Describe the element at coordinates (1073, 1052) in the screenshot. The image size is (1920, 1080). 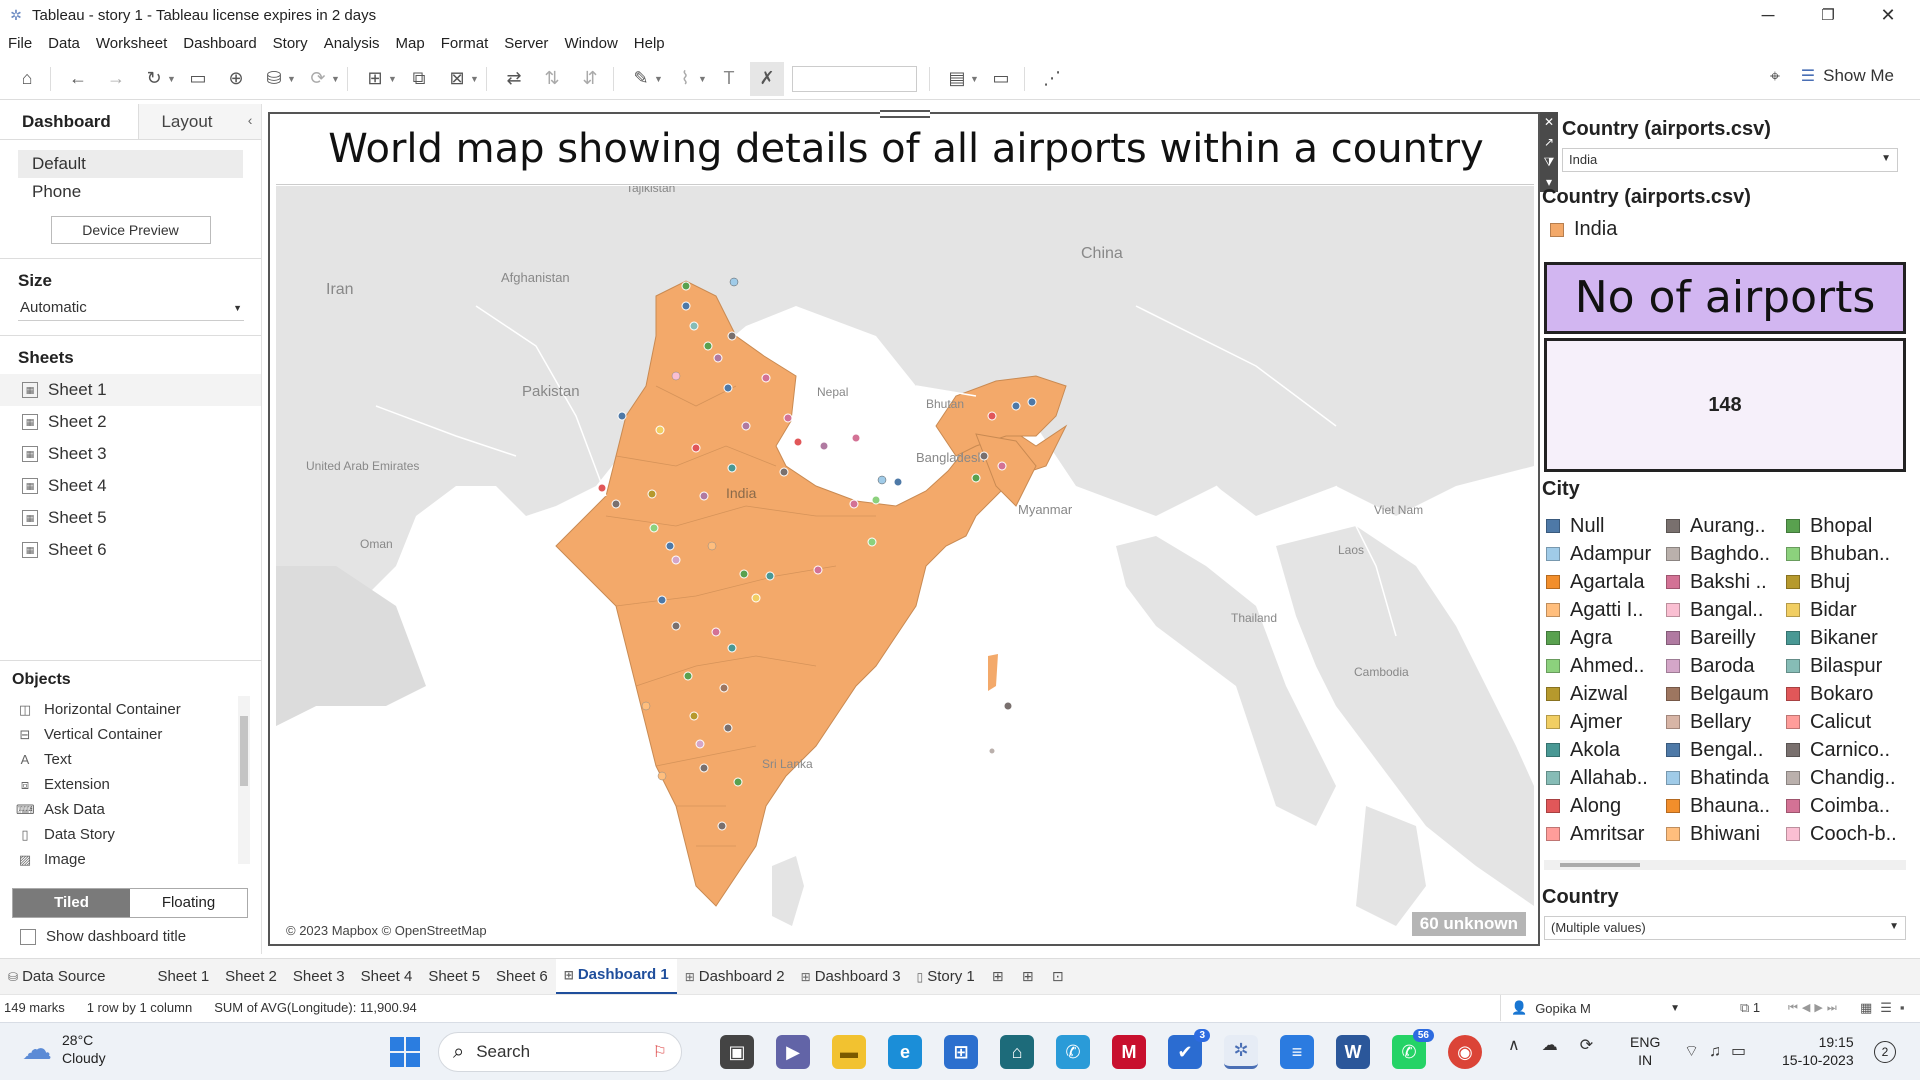
I see `app-icon: ✆` at that location.